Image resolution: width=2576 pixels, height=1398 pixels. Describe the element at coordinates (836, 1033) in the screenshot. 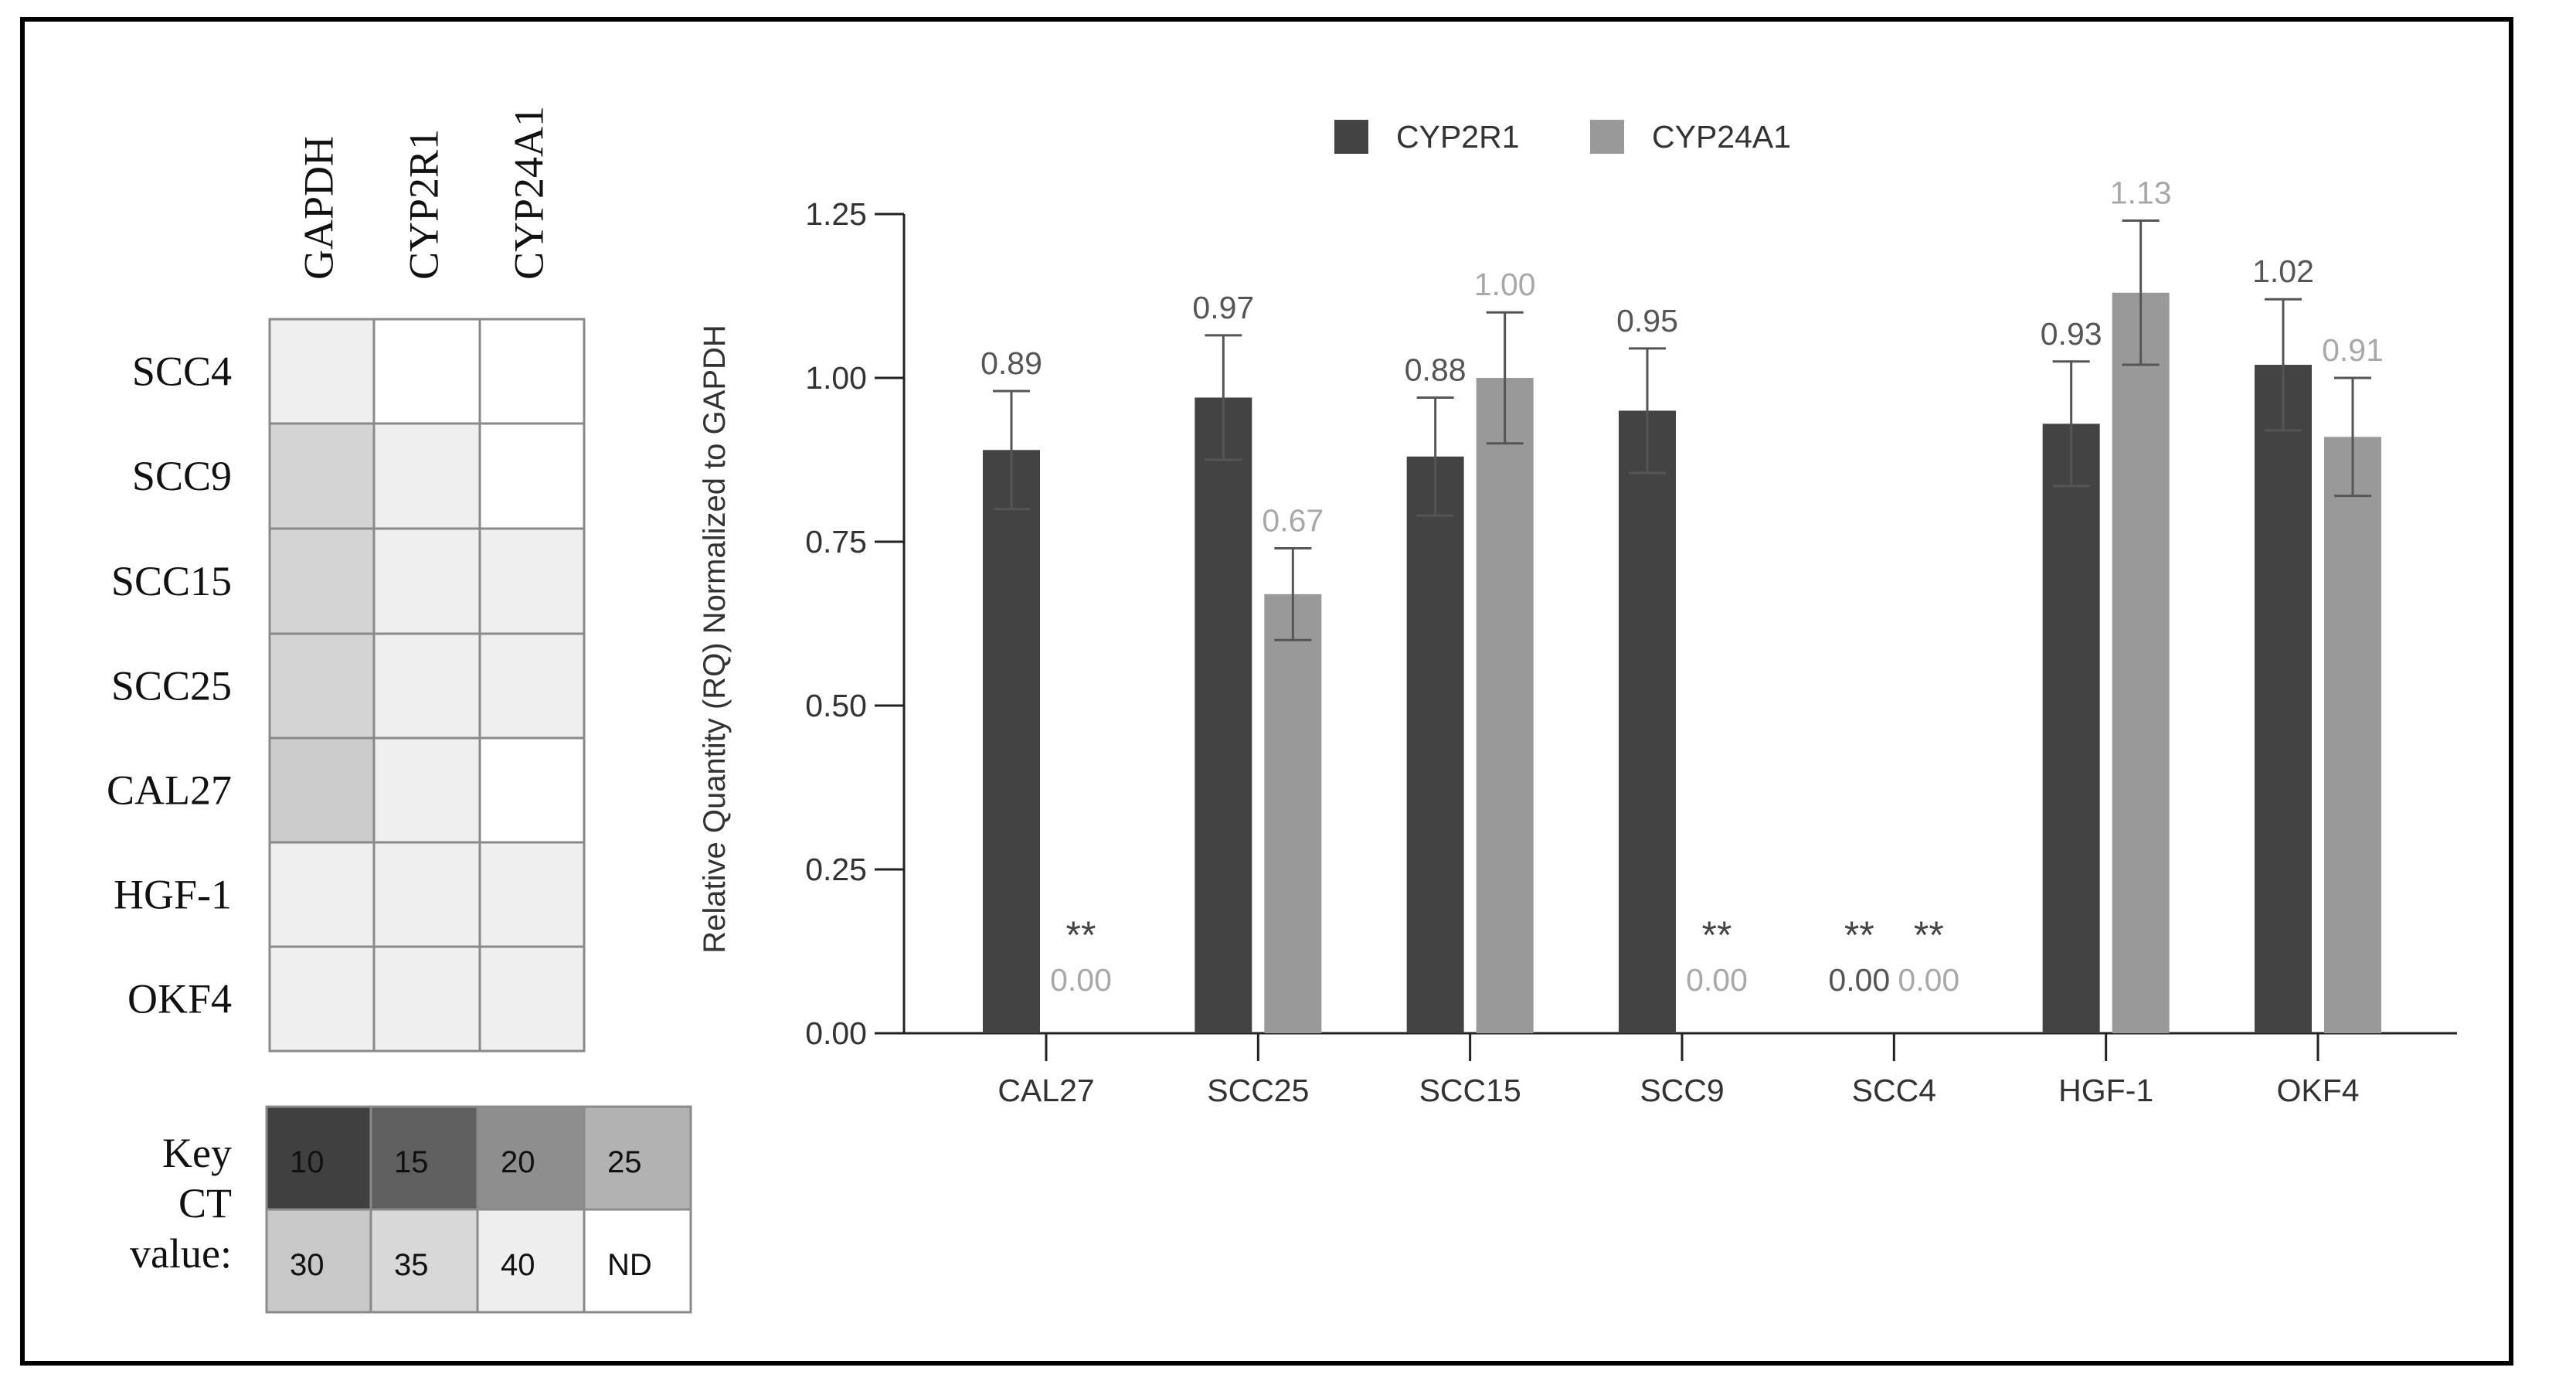

I see `y-tick-label-0-00: 0.00` at that location.